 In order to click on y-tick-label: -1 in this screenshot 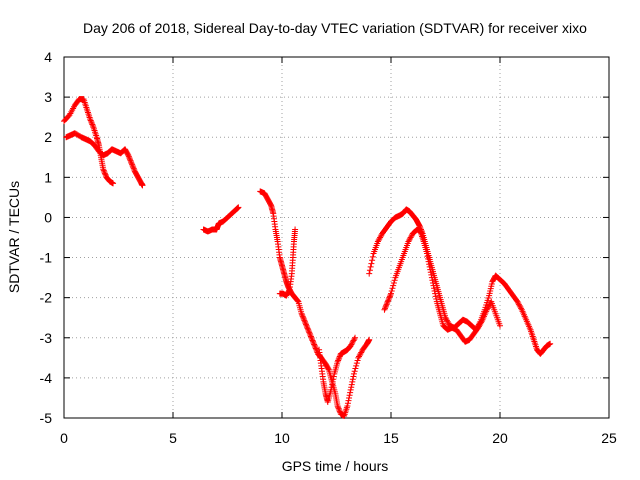, I will do `click(46, 258)`.